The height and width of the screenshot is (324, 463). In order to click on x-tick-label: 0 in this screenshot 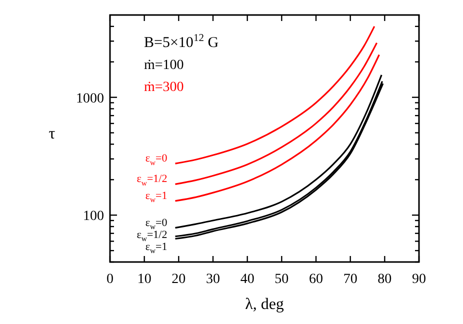, I will do `click(110, 279)`.